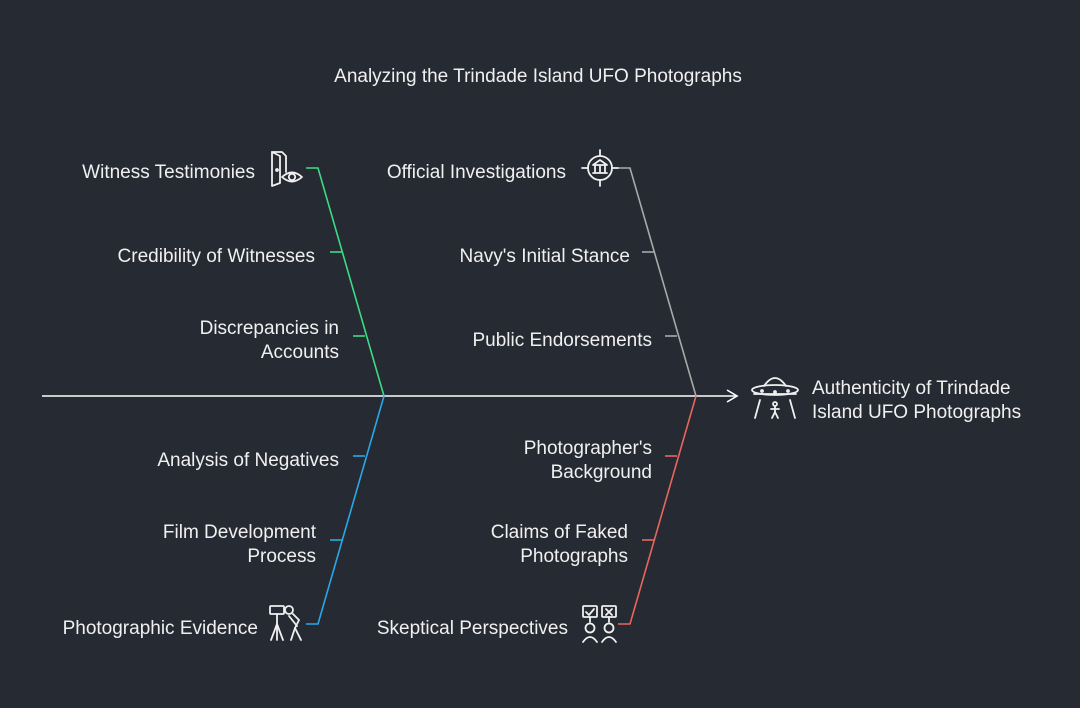 The width and height of the screenshot is (1080, 708). Describe the element at coordinates (574, 556) in the screenshot. I see `cause-line-2: Photographs` at that location.